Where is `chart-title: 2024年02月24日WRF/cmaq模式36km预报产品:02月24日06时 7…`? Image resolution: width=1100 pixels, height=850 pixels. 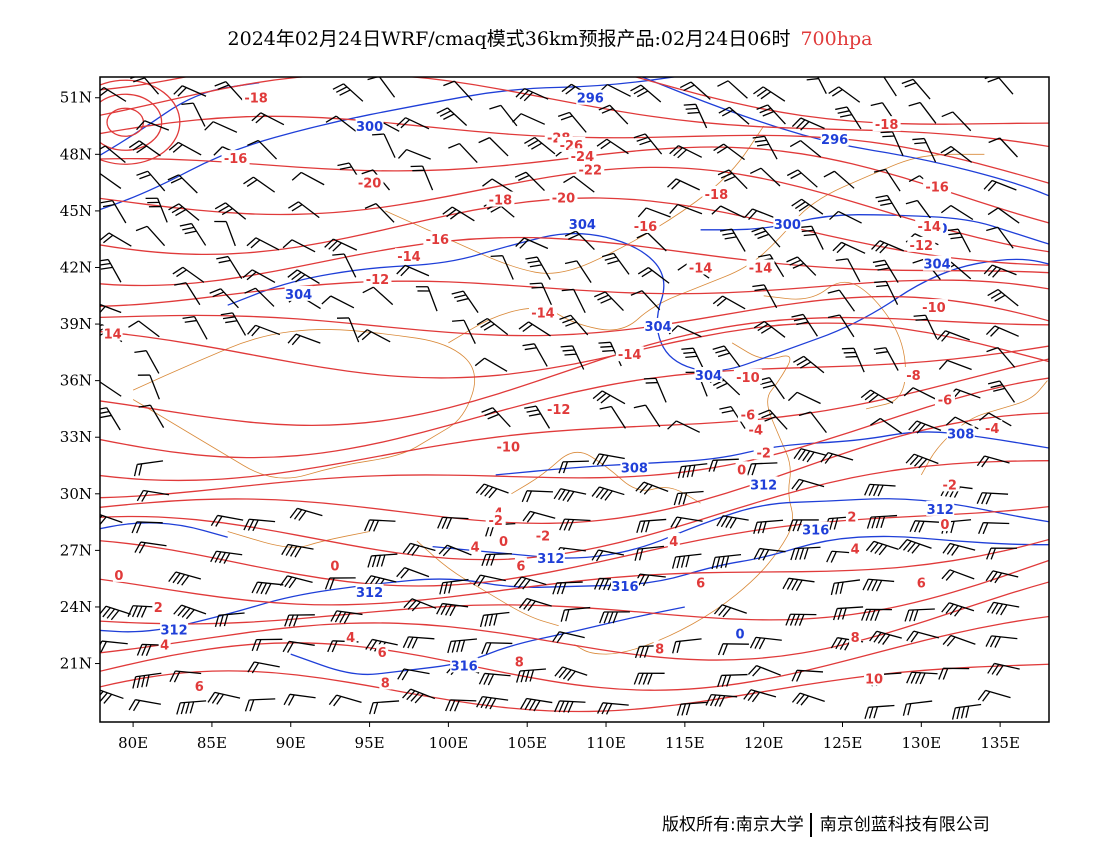 chart-title: 2024年02月24日WRF/cmaq模式36km预报产品:02月24日06时 7… is located at coordinates (550, 37).